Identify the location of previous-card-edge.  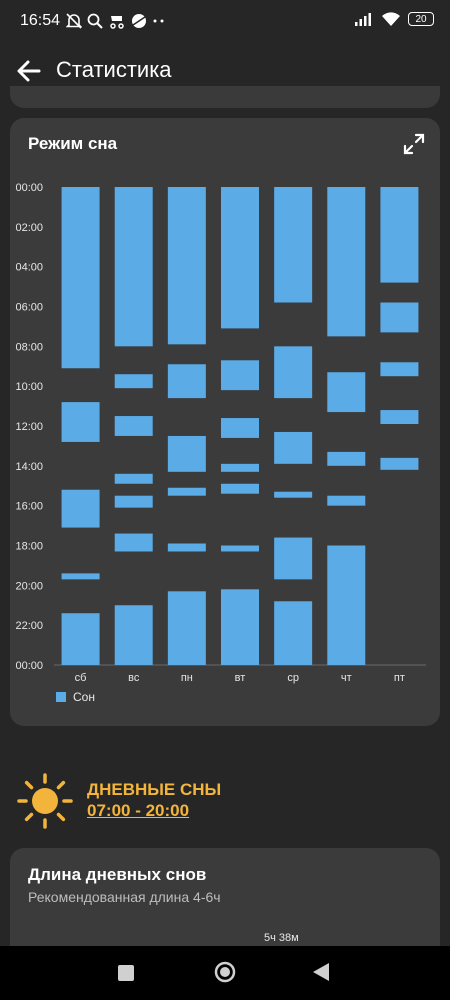
(225, 97).